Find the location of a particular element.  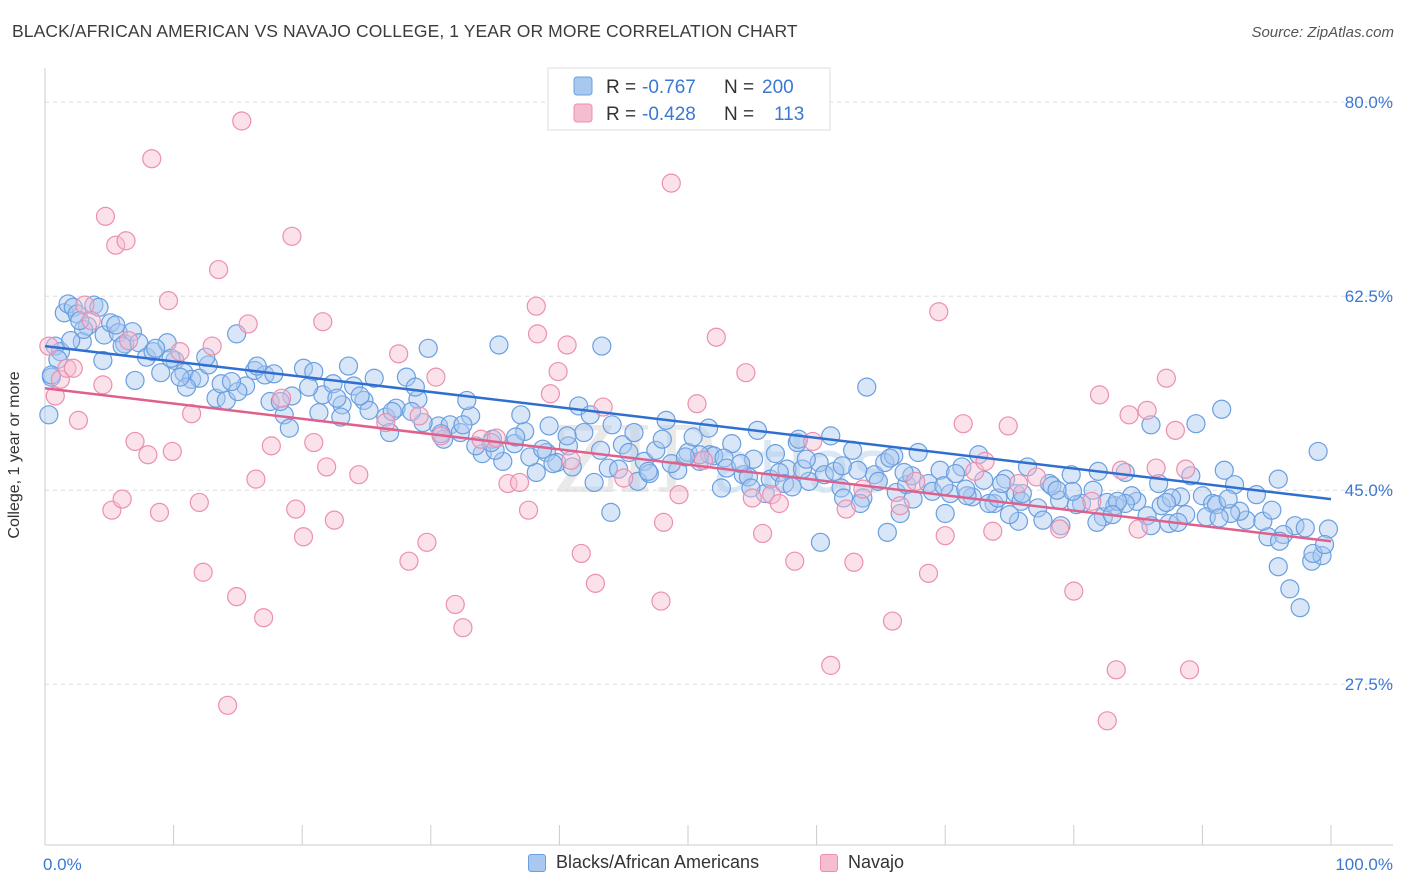

y-tick-label-2: 62.5% is located at coordinates (1369, 296).